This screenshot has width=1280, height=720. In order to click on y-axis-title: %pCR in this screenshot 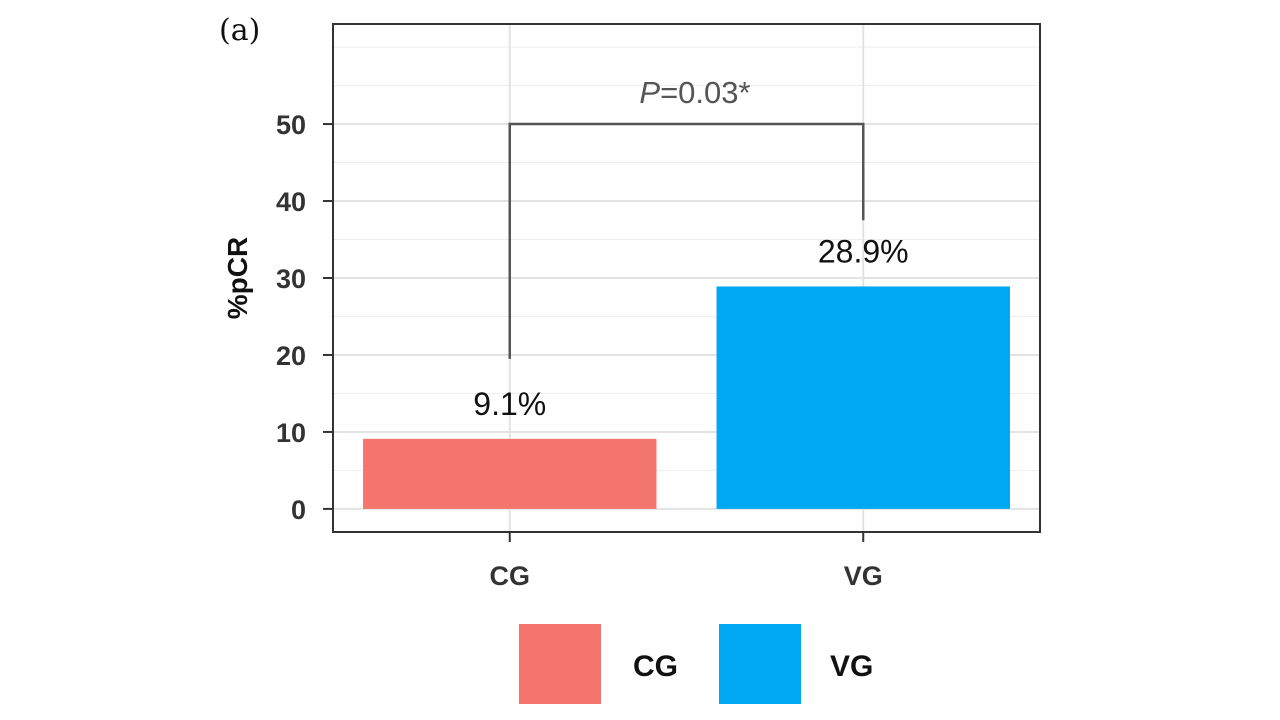, I will do `click(237, 278)`.